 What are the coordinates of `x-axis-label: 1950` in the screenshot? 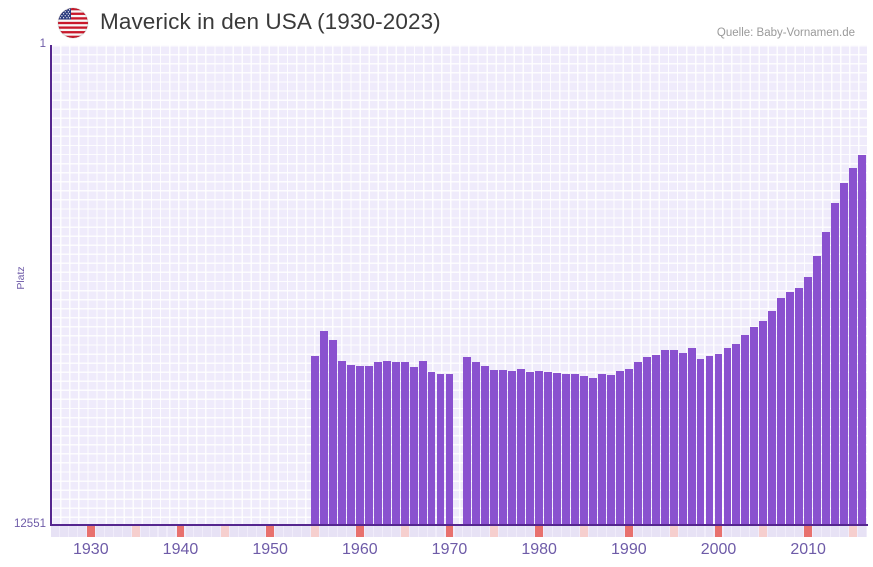 It's located at (270, 549).